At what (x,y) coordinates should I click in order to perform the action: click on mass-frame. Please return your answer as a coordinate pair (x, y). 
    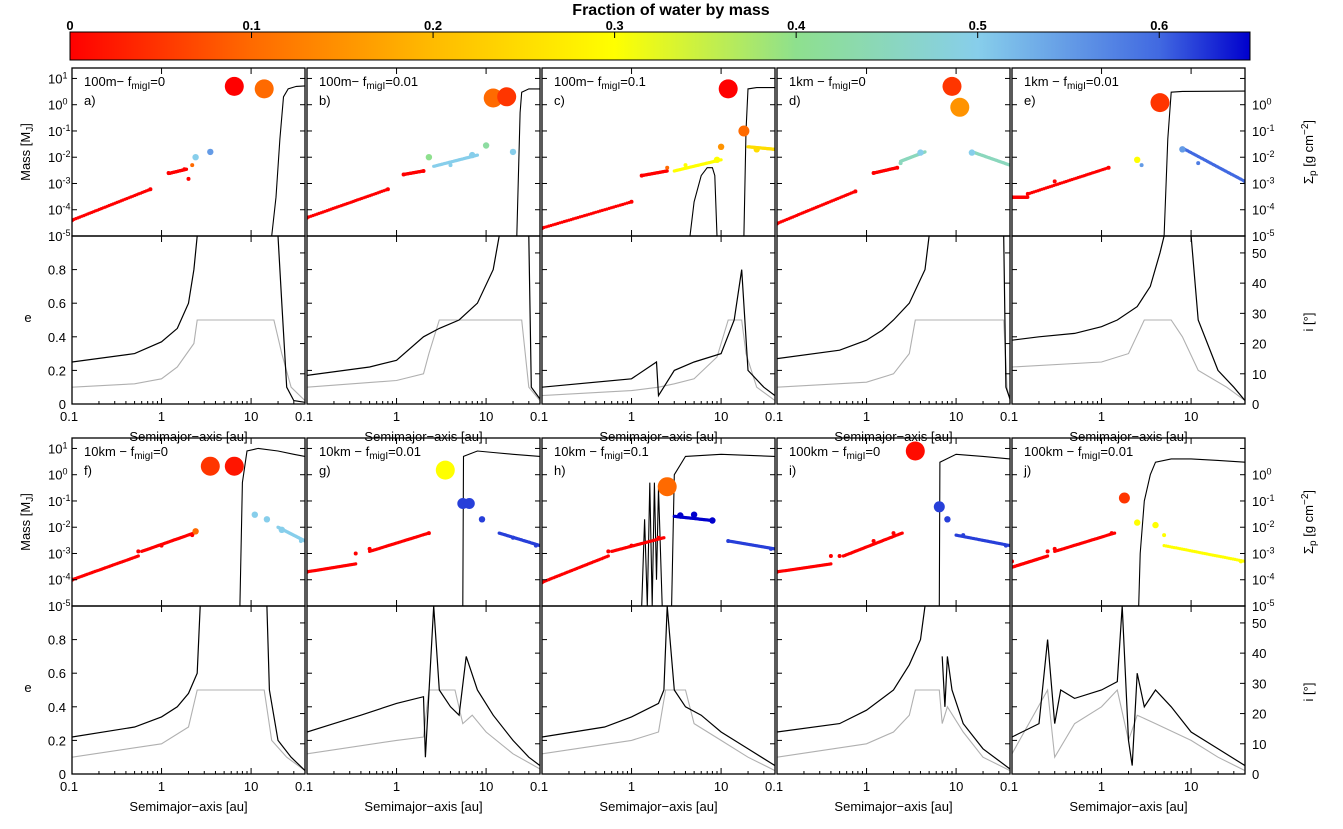
    Looking at the image, I should click on (658, 152).